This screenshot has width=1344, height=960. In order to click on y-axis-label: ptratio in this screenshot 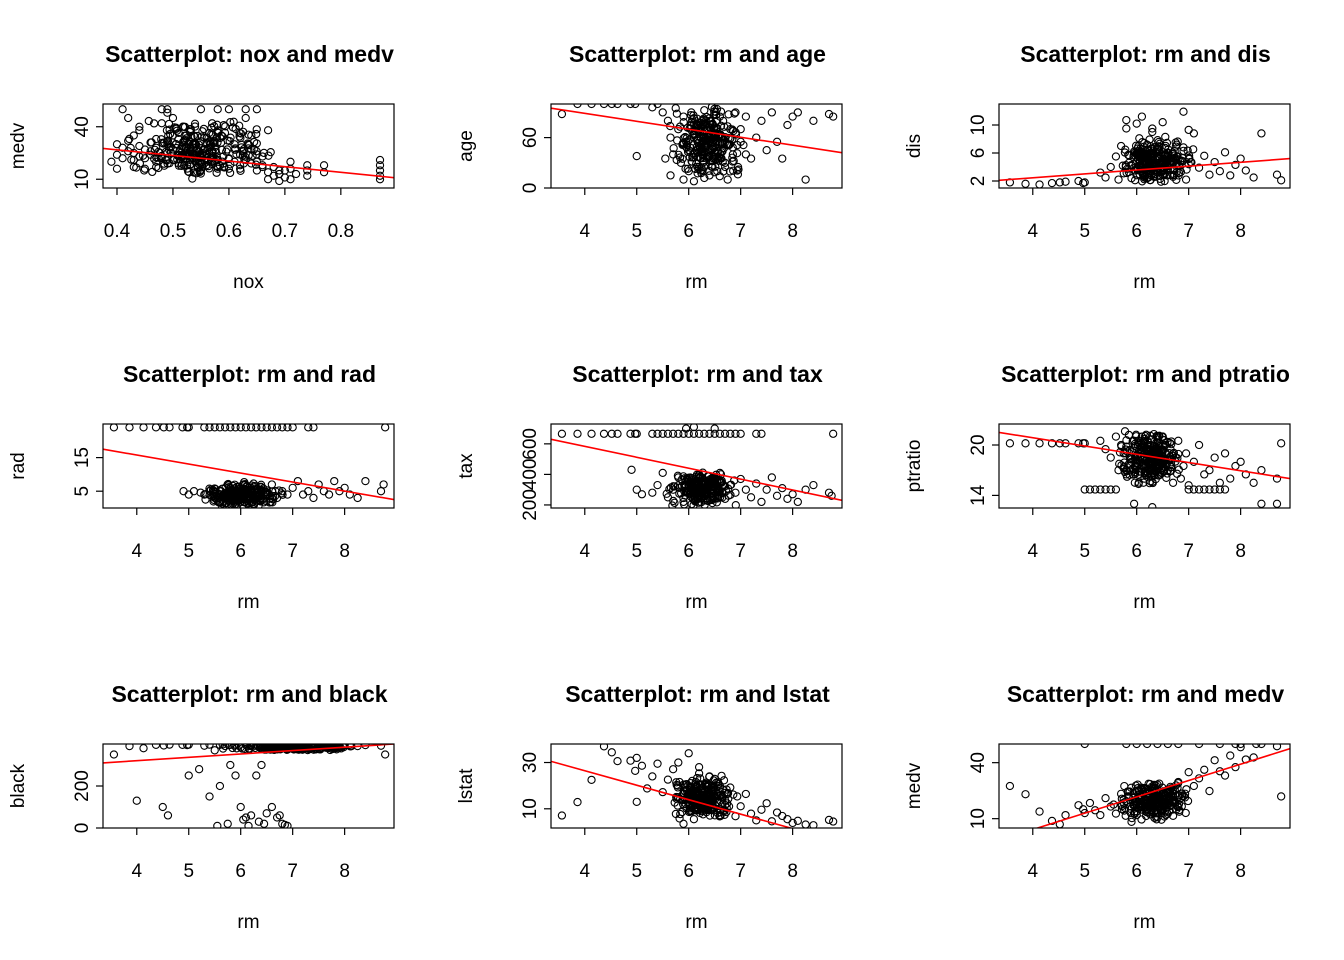, I will do `click(914, 466)`.